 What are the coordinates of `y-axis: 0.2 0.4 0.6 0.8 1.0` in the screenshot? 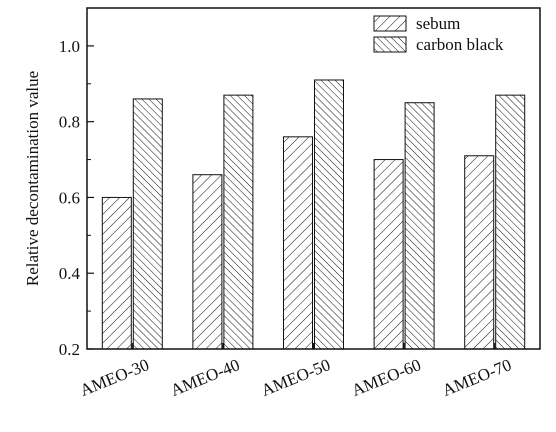 It's located at (76, 183).